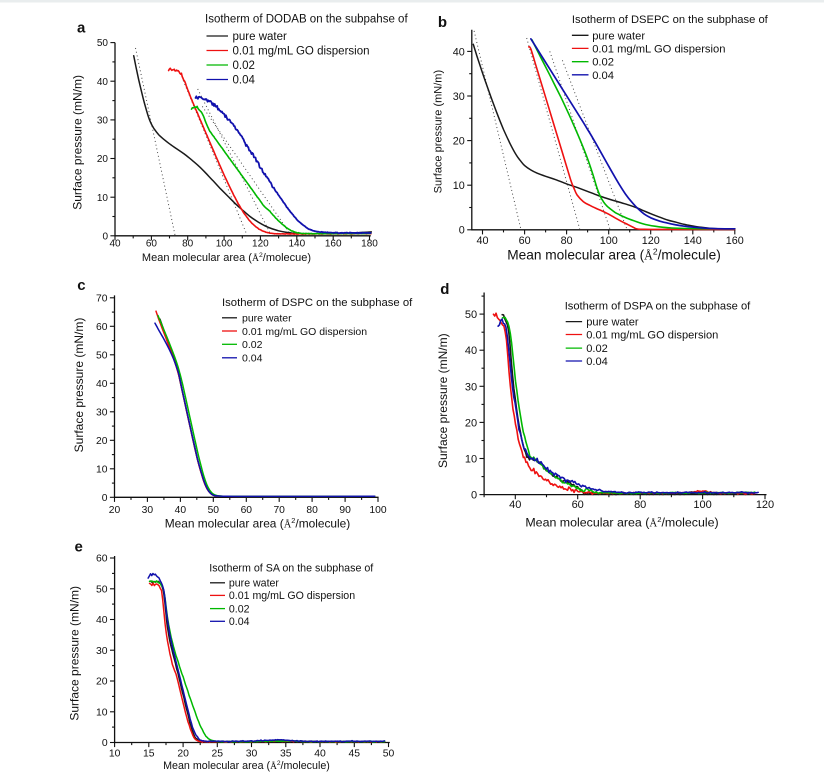 This screenshot has width=824, height=782. I want to click on svg-text: c, so click(81, 285).